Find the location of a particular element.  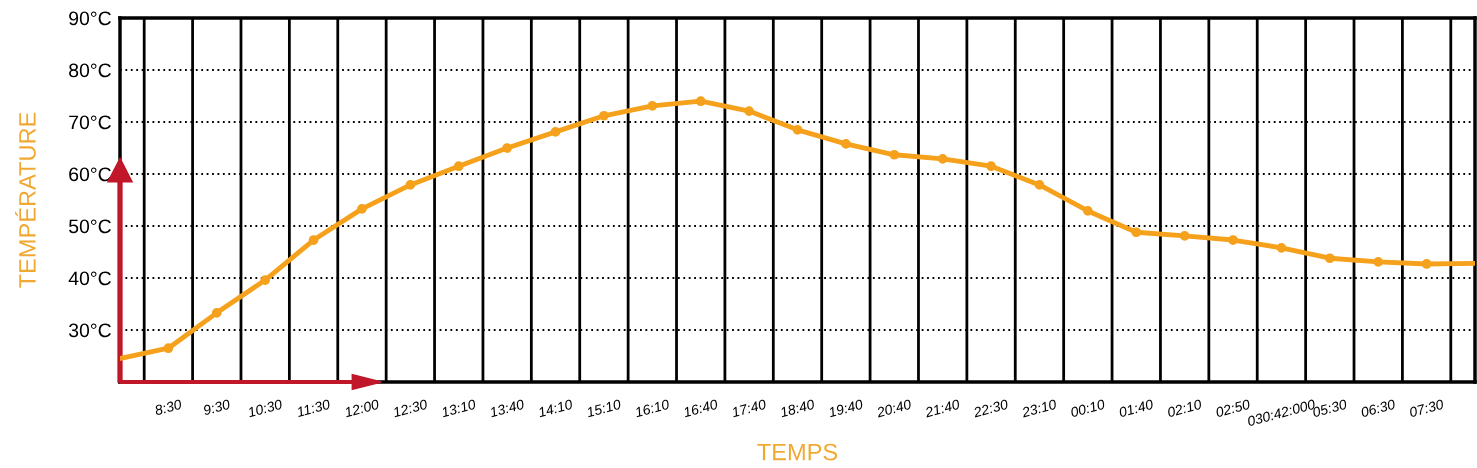

x-tick-label: 10:30 is located at coordinates (265, 408).